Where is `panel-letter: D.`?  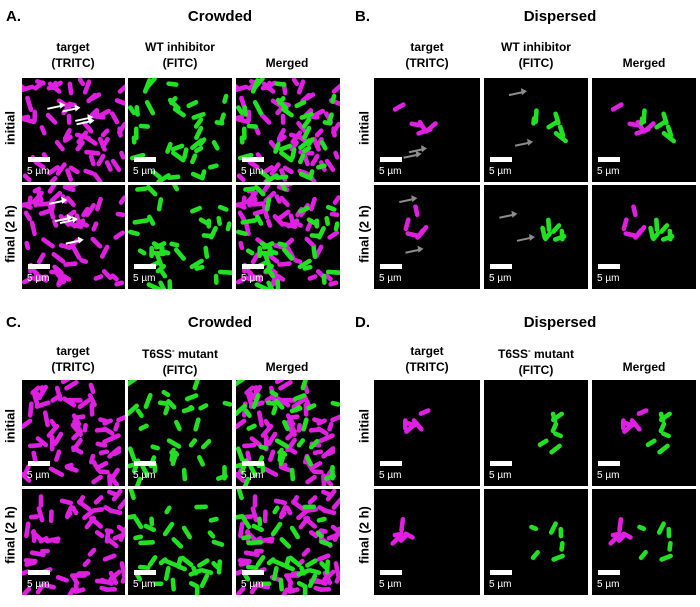
panel-letter: D. is located at coordinates (362, 322).